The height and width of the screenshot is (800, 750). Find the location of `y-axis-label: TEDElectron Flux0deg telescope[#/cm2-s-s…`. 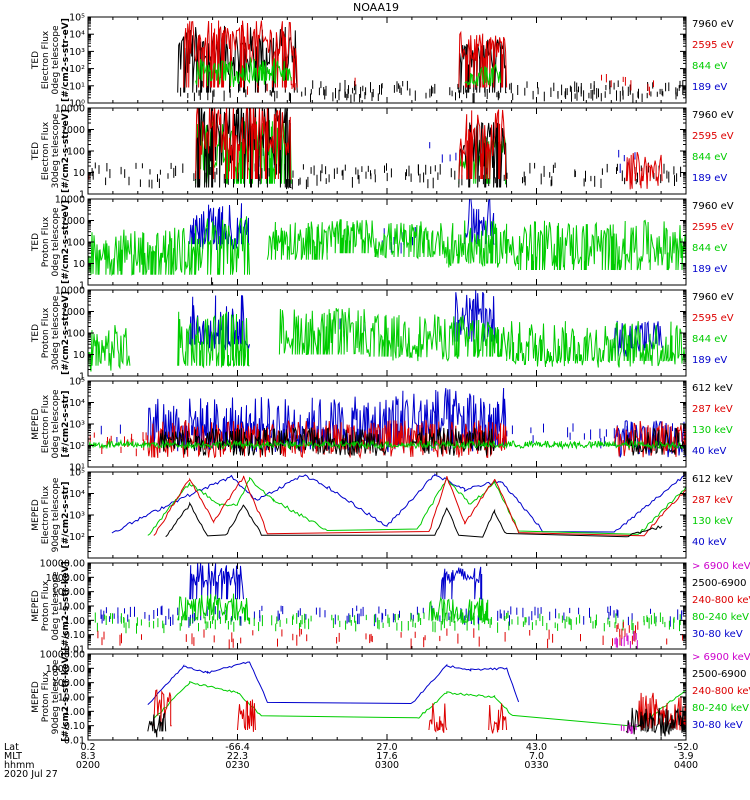

y-axis-label: TEDElectron Flux0deg telescope[#/cm2-s-s… is located at coordinates (51, 60).